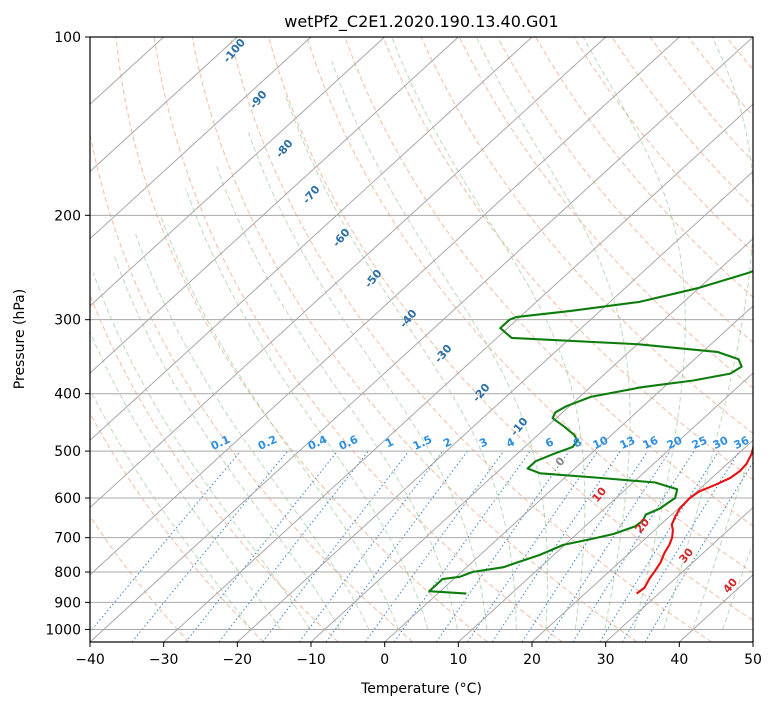 The width and height of the screenshot is (775, 708). I want to click on dry-adiabat-label: -50, so click(373, 279).